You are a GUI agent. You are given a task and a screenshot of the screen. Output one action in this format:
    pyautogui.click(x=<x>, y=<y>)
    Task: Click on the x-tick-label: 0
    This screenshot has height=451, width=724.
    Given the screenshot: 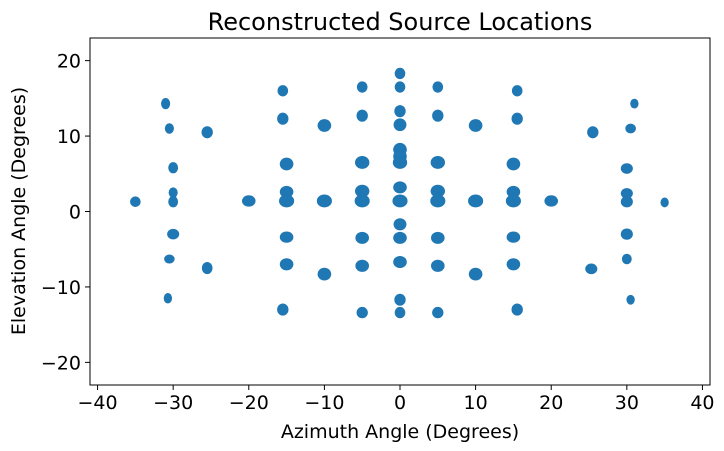 What is the action you would take?
    pyautogui.click(x=400, y=403)
    